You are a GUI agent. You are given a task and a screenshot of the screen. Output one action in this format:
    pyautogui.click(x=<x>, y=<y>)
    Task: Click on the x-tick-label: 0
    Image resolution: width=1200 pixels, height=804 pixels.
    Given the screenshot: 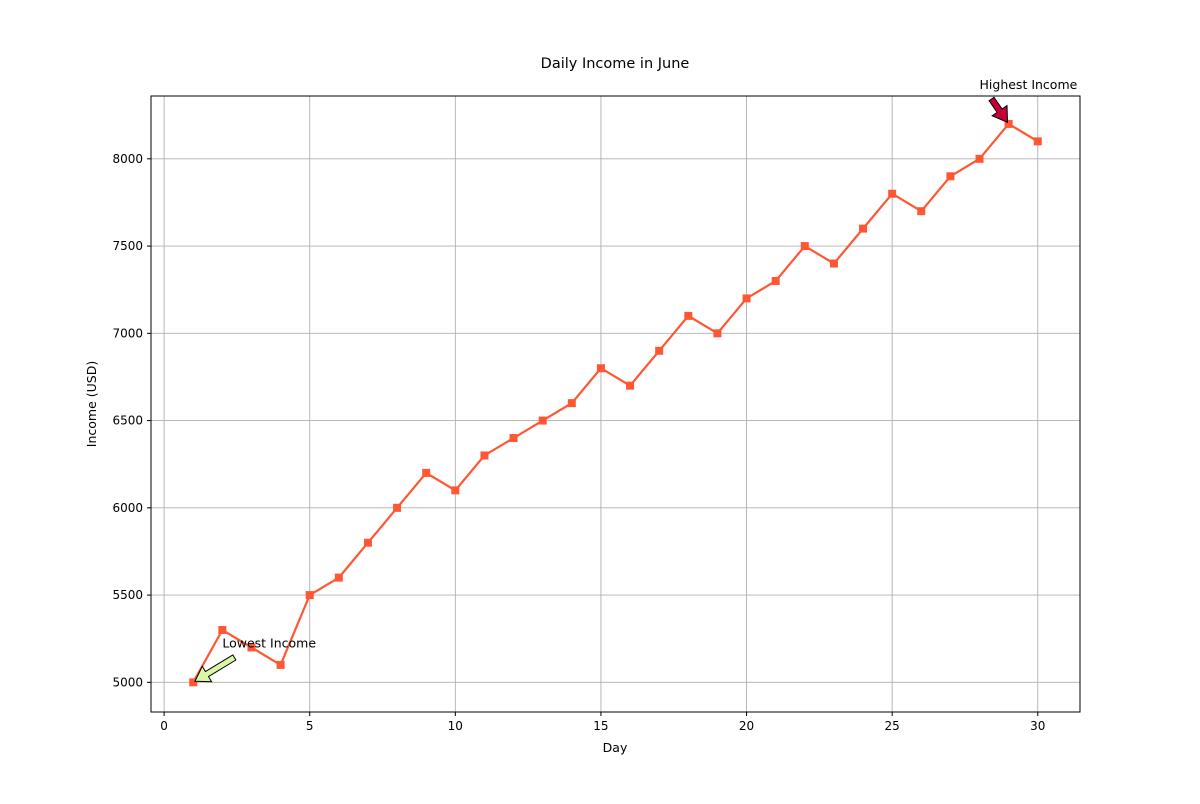 What is the action you would take?
    pyautogui.click(x=164, y=726)
    